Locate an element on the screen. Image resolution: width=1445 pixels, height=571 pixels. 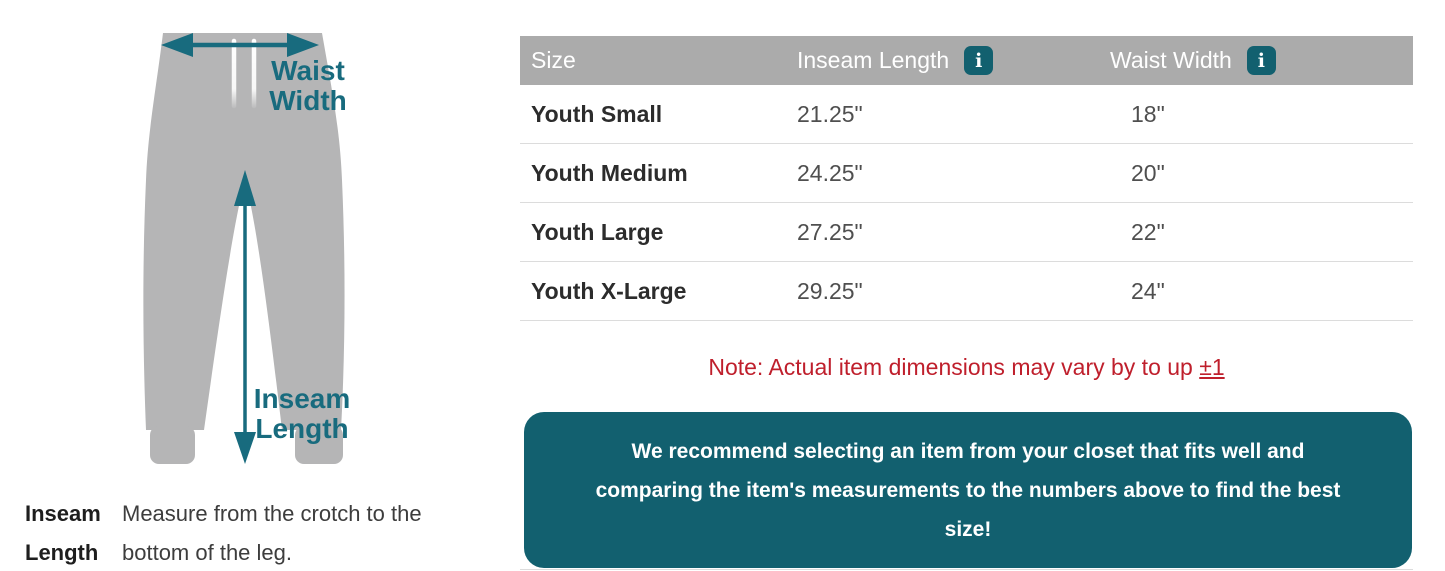
waist-cell: 22" is located at coordinates (1148, 231).